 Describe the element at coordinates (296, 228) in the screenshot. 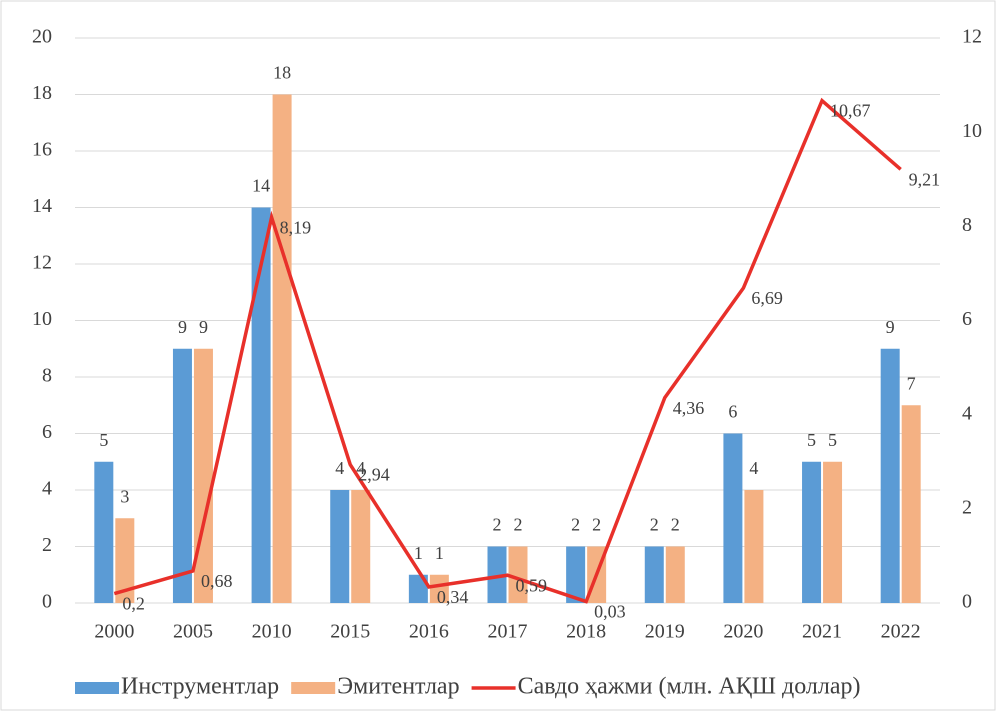

I see `line-value-label: 8,19` at that location.